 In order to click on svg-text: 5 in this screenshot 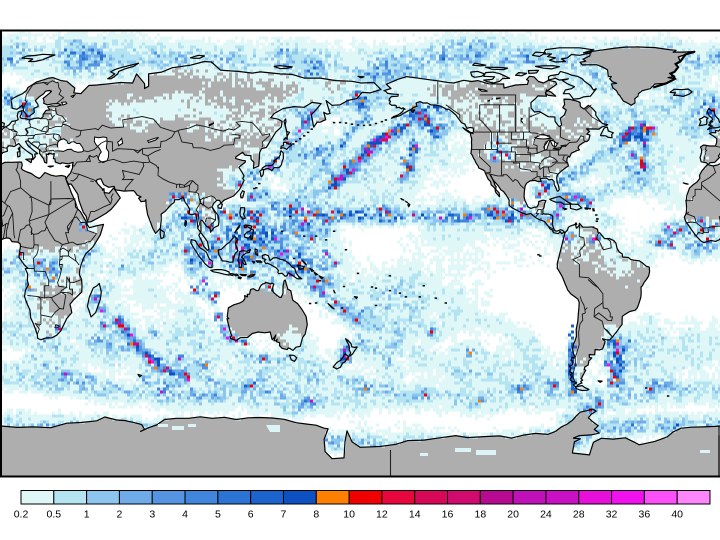, I will do `click(218, 515)`.